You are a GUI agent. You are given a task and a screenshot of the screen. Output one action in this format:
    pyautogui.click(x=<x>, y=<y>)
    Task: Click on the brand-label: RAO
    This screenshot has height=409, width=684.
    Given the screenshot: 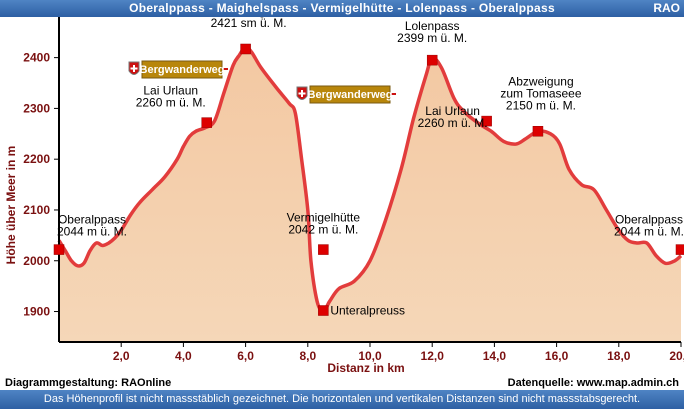 What is the action you would take?
    pyautogui.click(x=666, y=8)
    